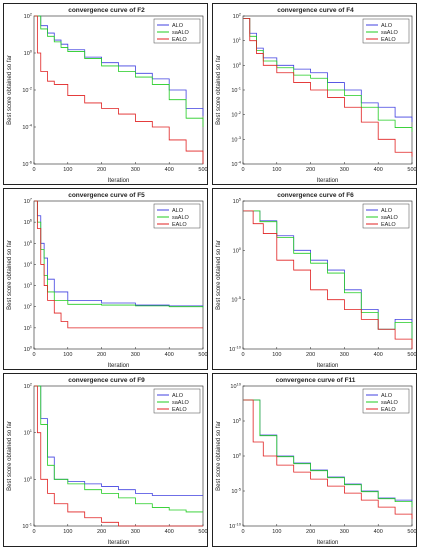  Describe the element at coordinates (28, 264) in the screenshot. I see `y-tick-label: 10⁴` at that location.